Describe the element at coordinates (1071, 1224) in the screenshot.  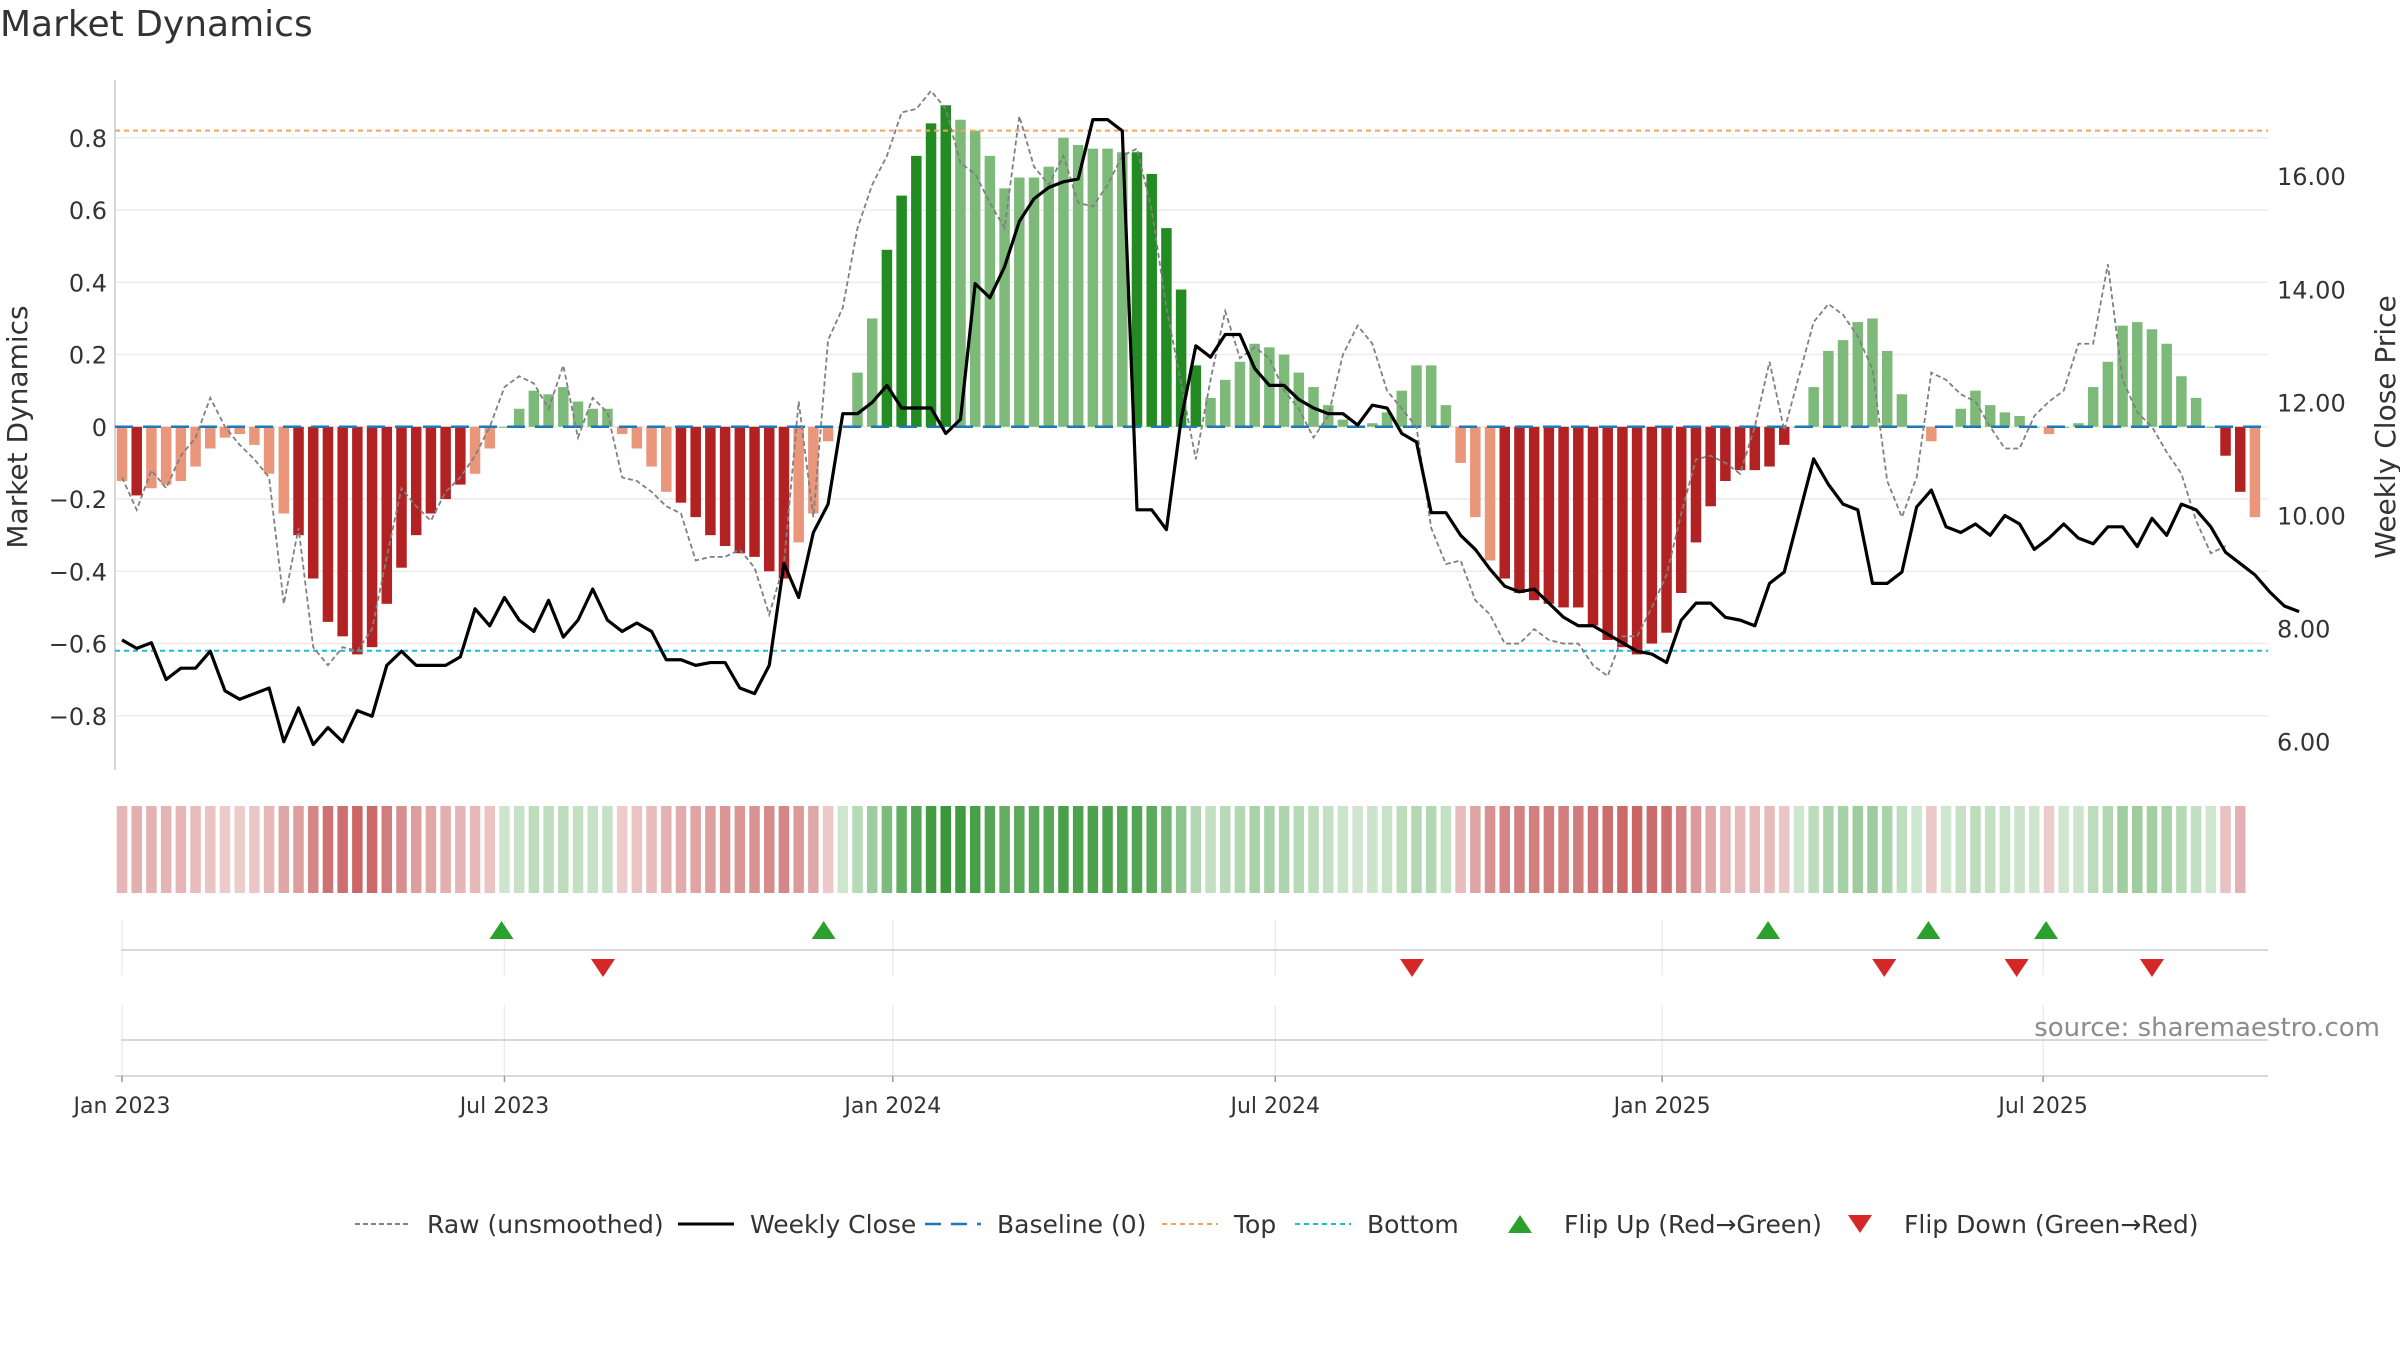
I see `legend-label: Baseline (0)` at that location.